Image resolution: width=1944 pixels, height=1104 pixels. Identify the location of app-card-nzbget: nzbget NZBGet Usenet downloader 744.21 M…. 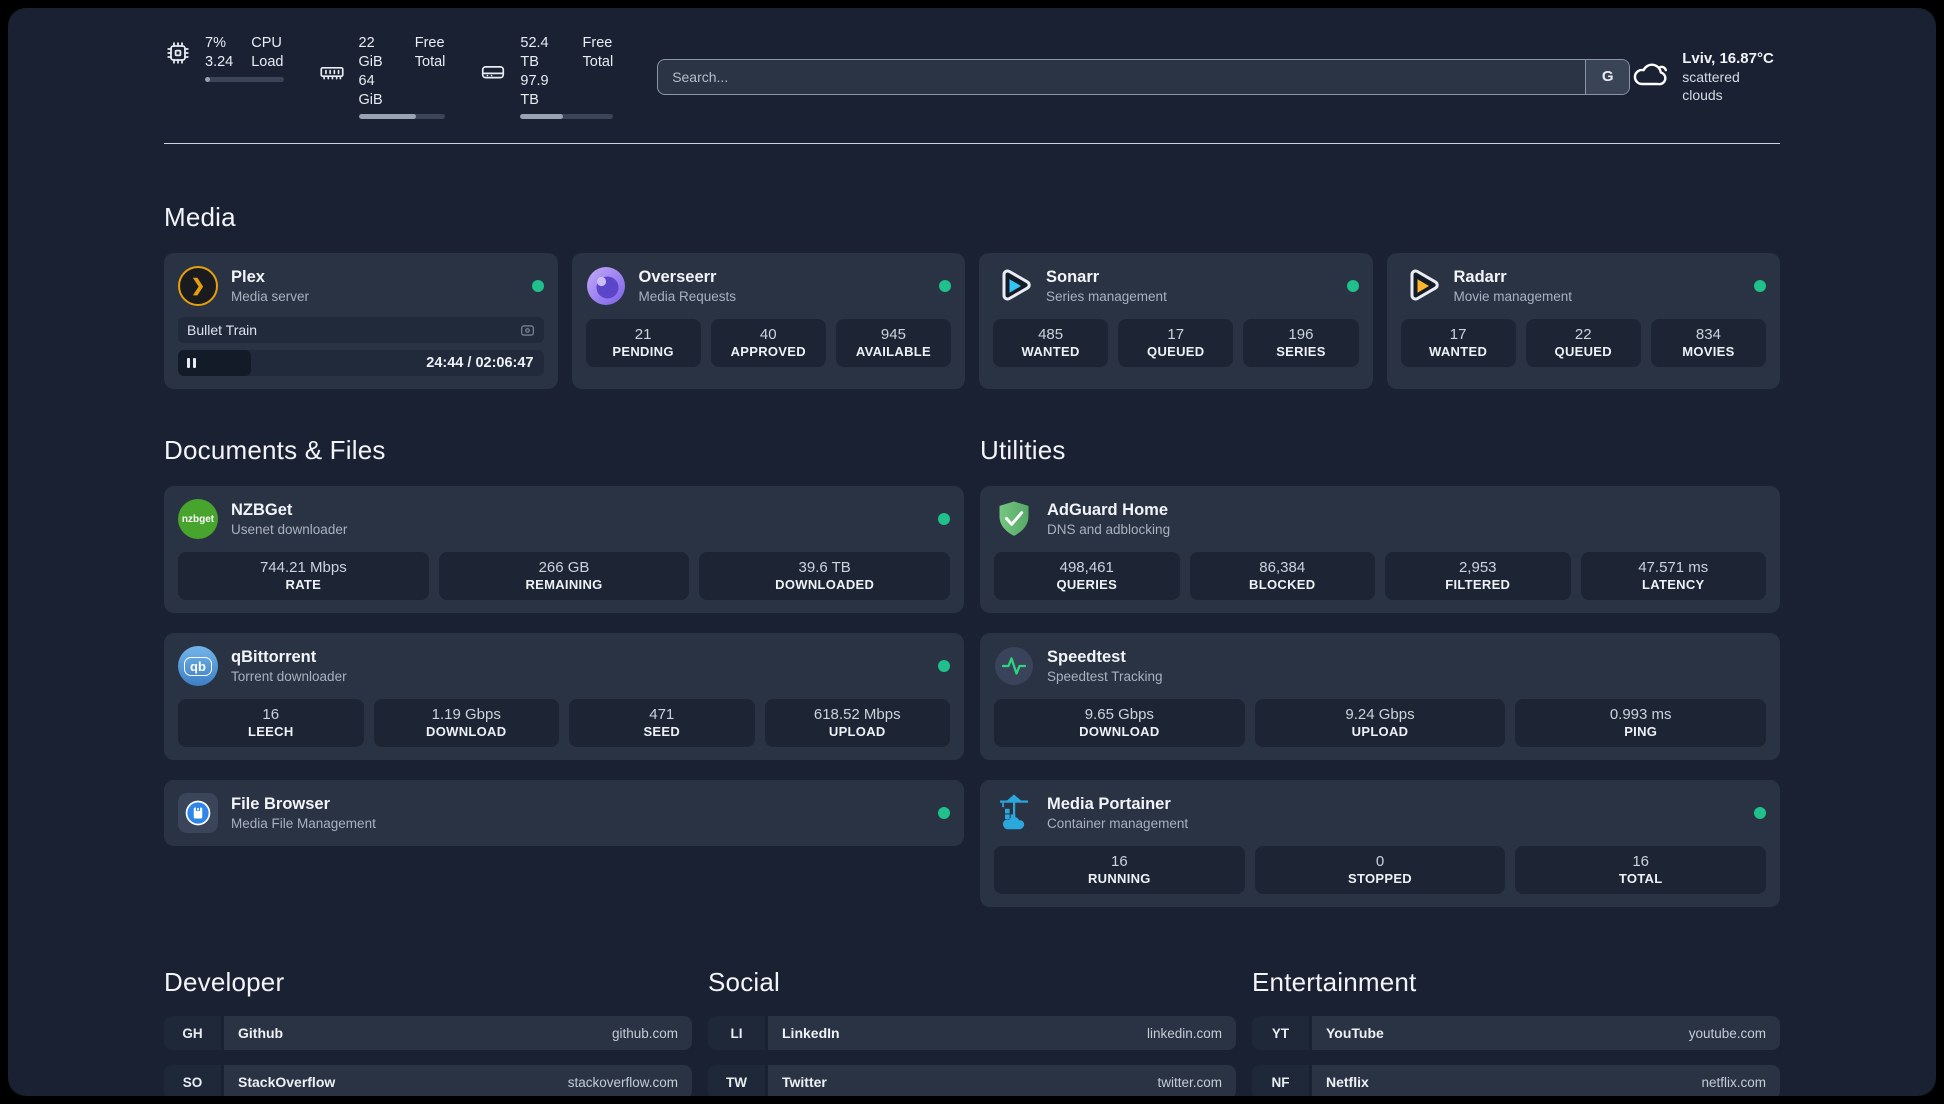
(564, 550).